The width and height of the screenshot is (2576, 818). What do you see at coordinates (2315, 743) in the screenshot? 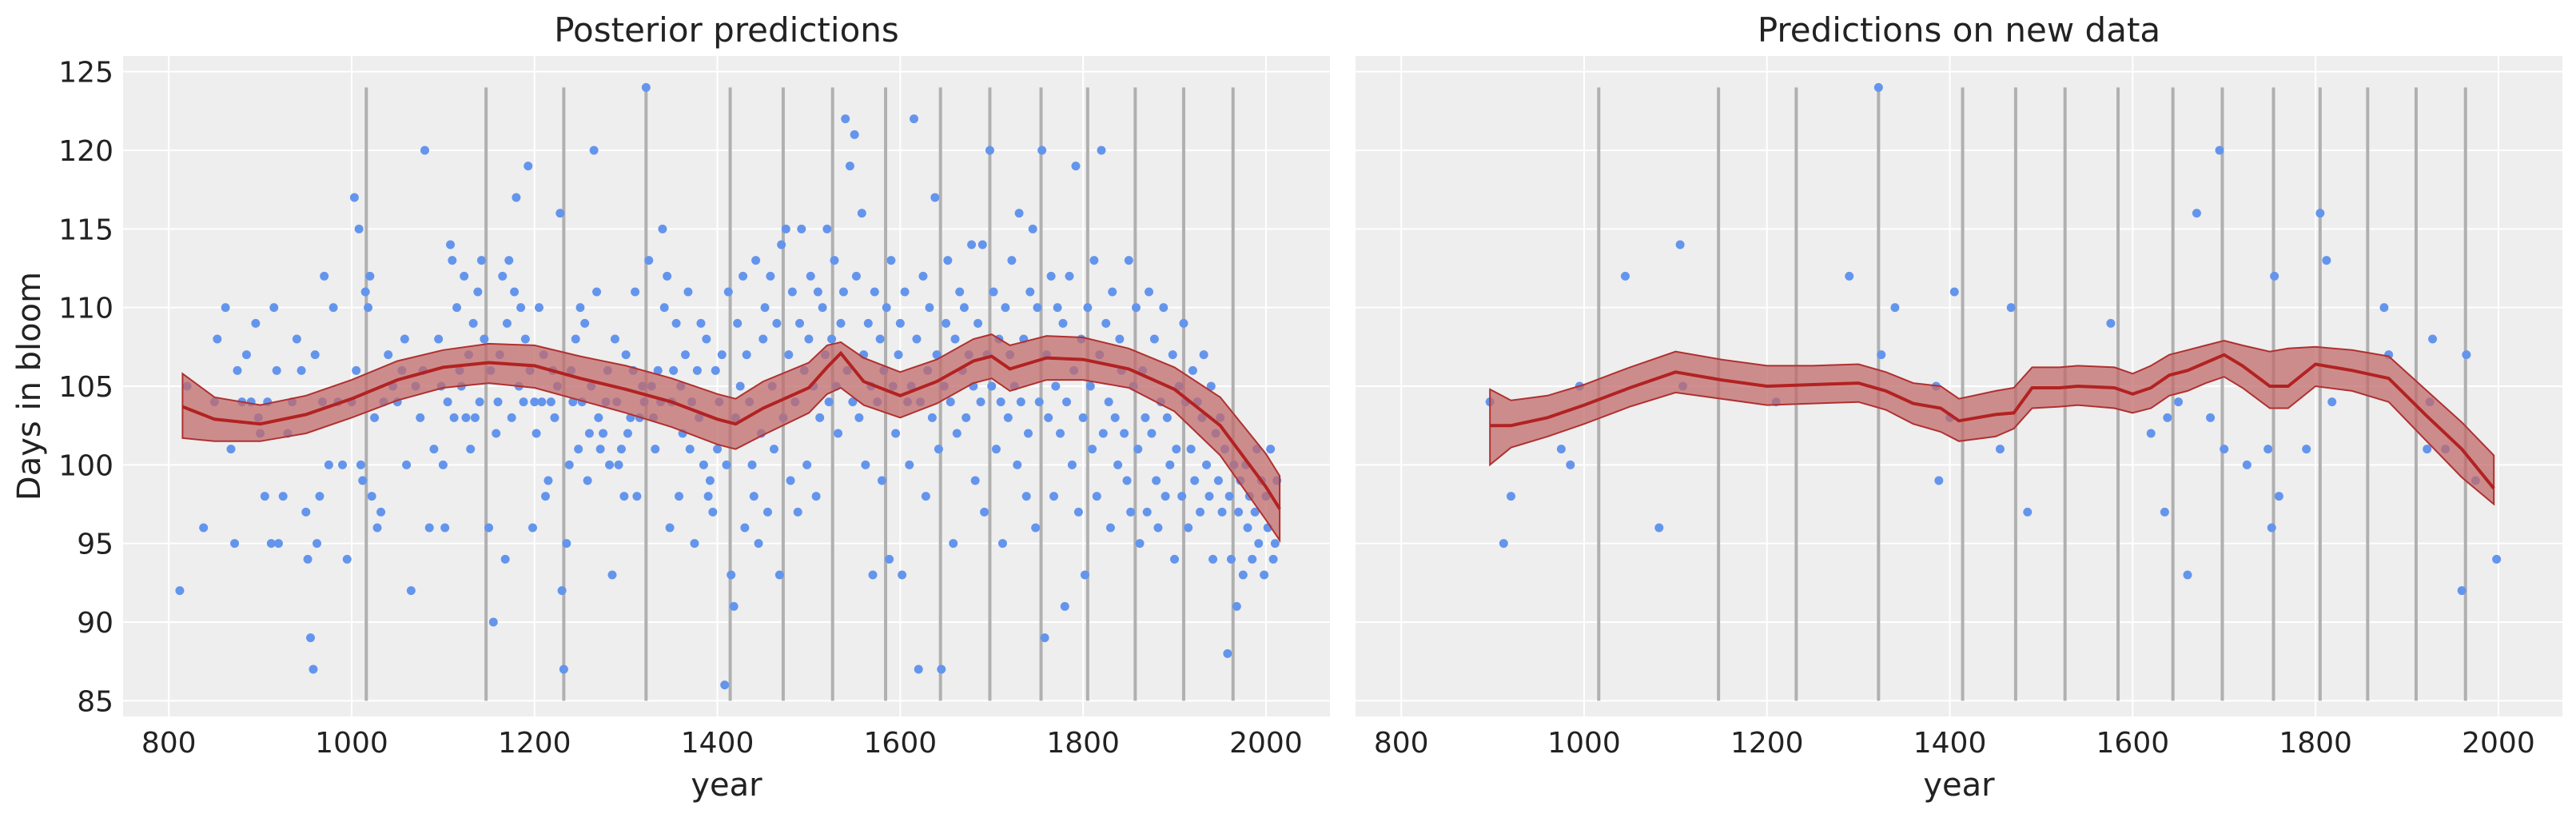
I see `x-tick-label: 1800` at bounding box center [2315, 743].